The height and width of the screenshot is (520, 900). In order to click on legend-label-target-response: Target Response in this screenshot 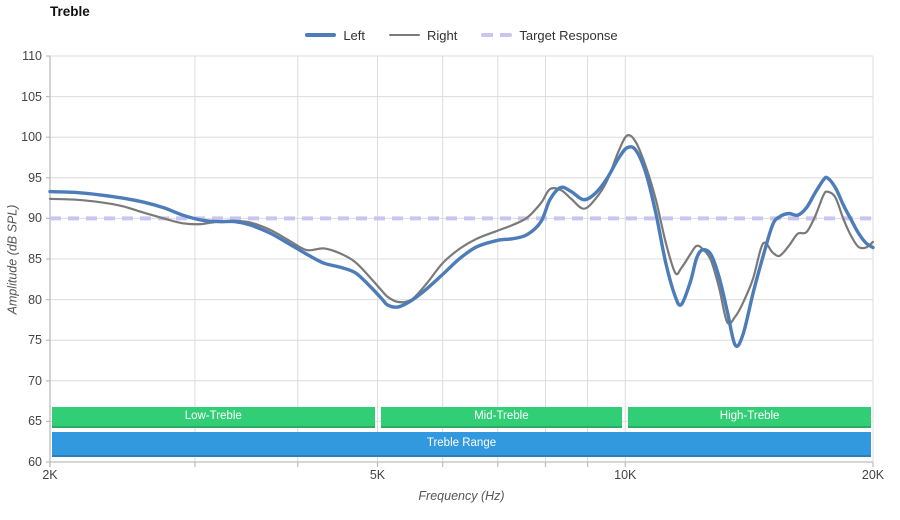, I will do `click(568, 35)`.